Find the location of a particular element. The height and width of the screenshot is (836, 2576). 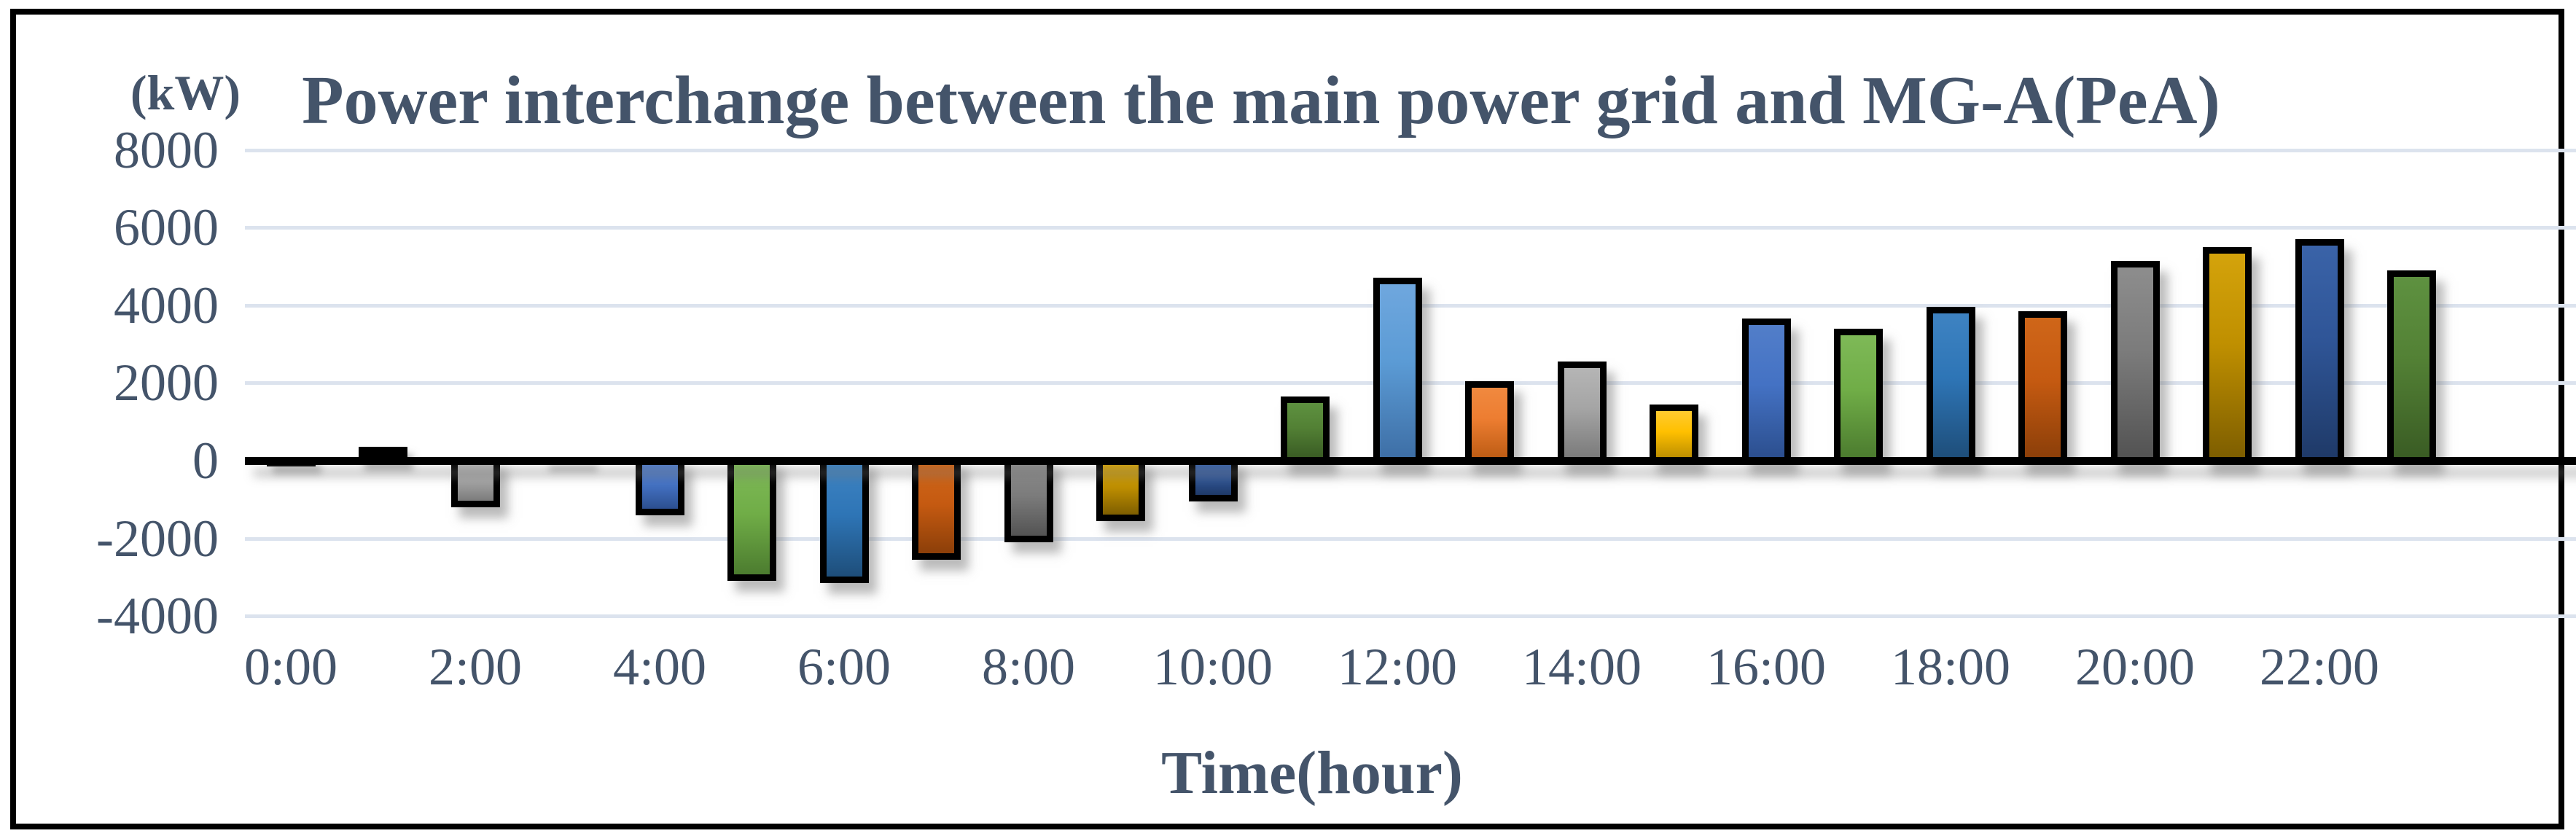

bar-12:00 is located at coordinates (1397, 371).